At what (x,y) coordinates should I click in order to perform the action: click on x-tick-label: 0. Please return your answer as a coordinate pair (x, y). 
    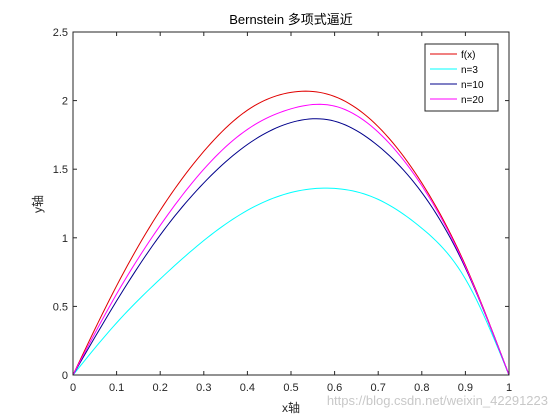
    Looking at the image, I should click on (73, 388).